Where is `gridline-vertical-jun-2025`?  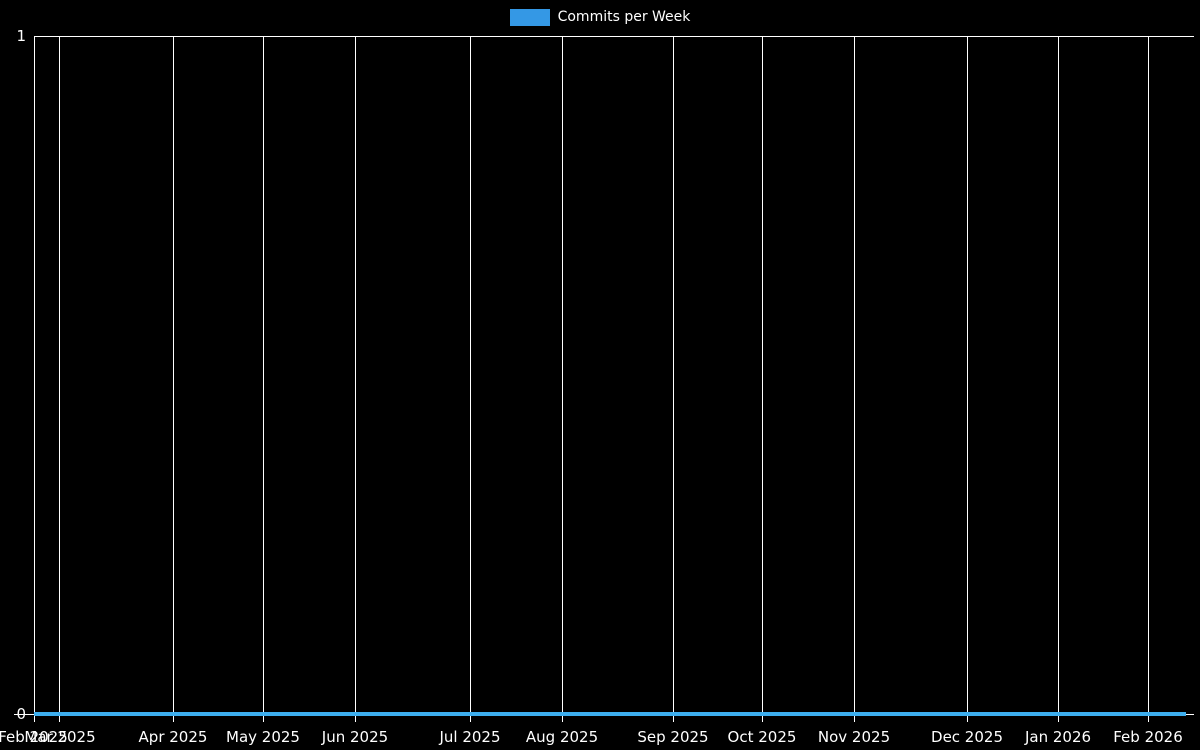 gridline-vertical-jun-2025 is located at coordinates (355, 379).